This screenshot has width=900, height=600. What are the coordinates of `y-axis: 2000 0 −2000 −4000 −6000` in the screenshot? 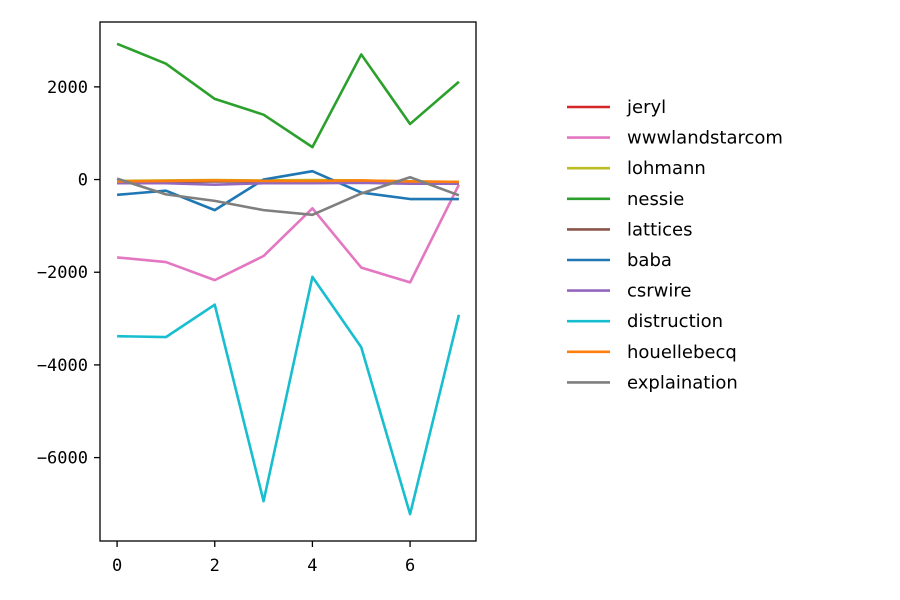 It's located at (68, 273).